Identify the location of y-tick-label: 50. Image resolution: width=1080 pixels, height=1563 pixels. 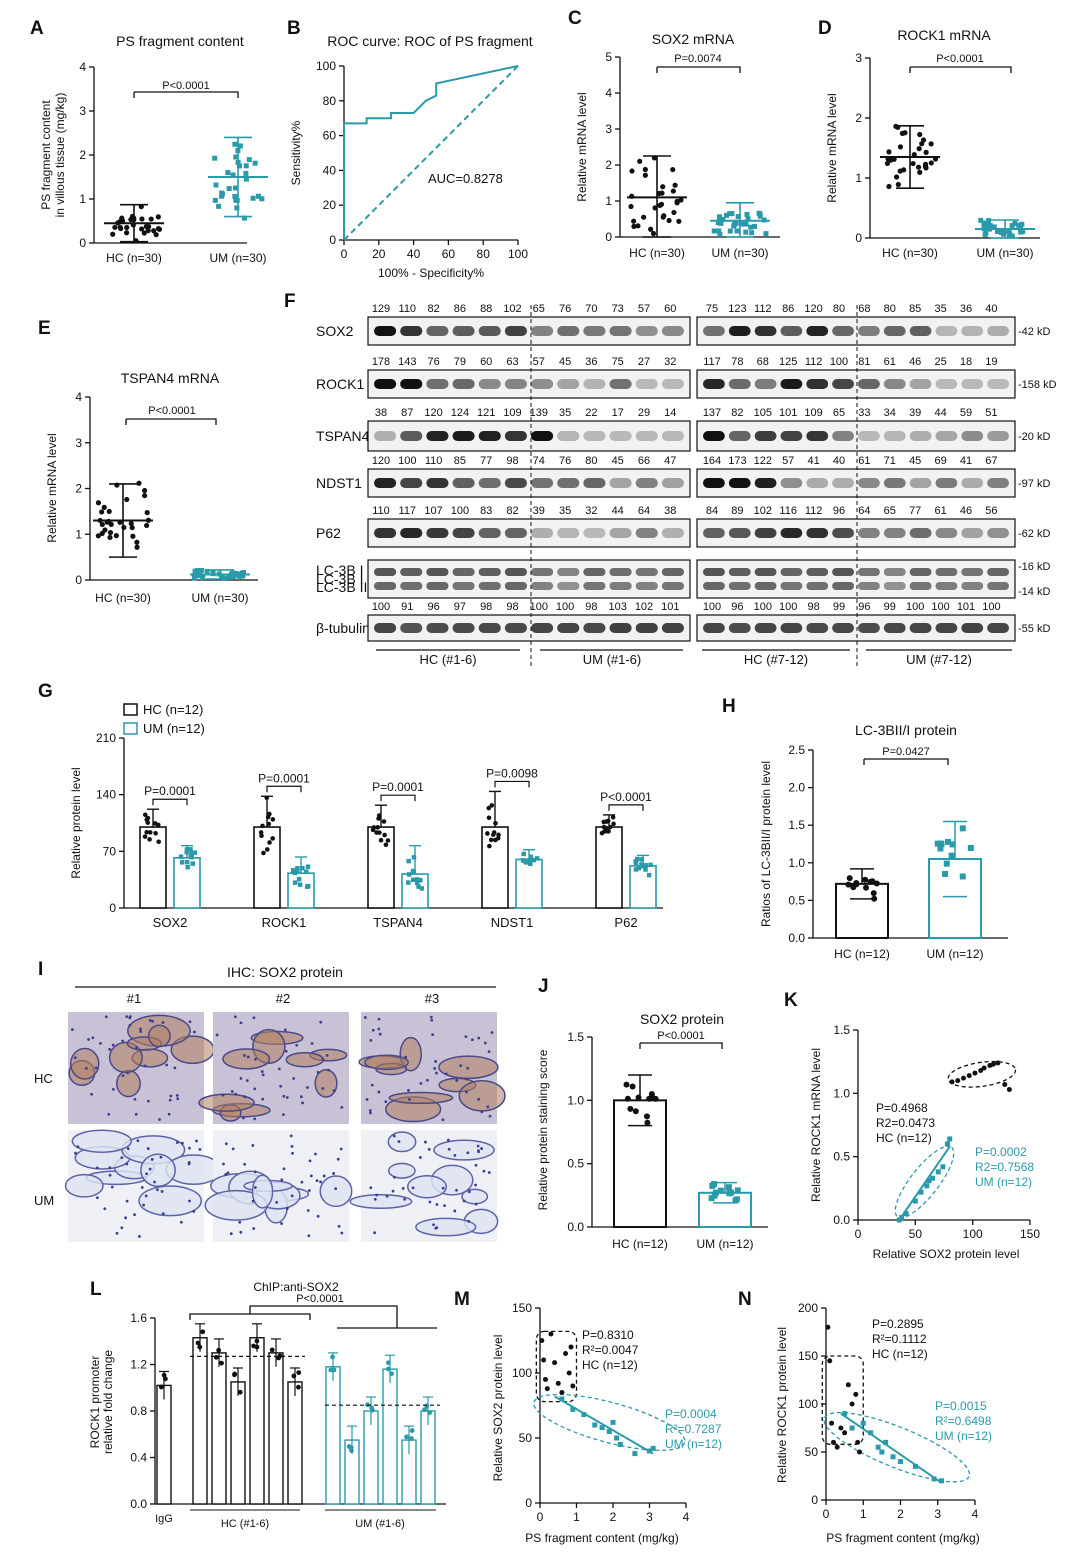
(526, 1438).